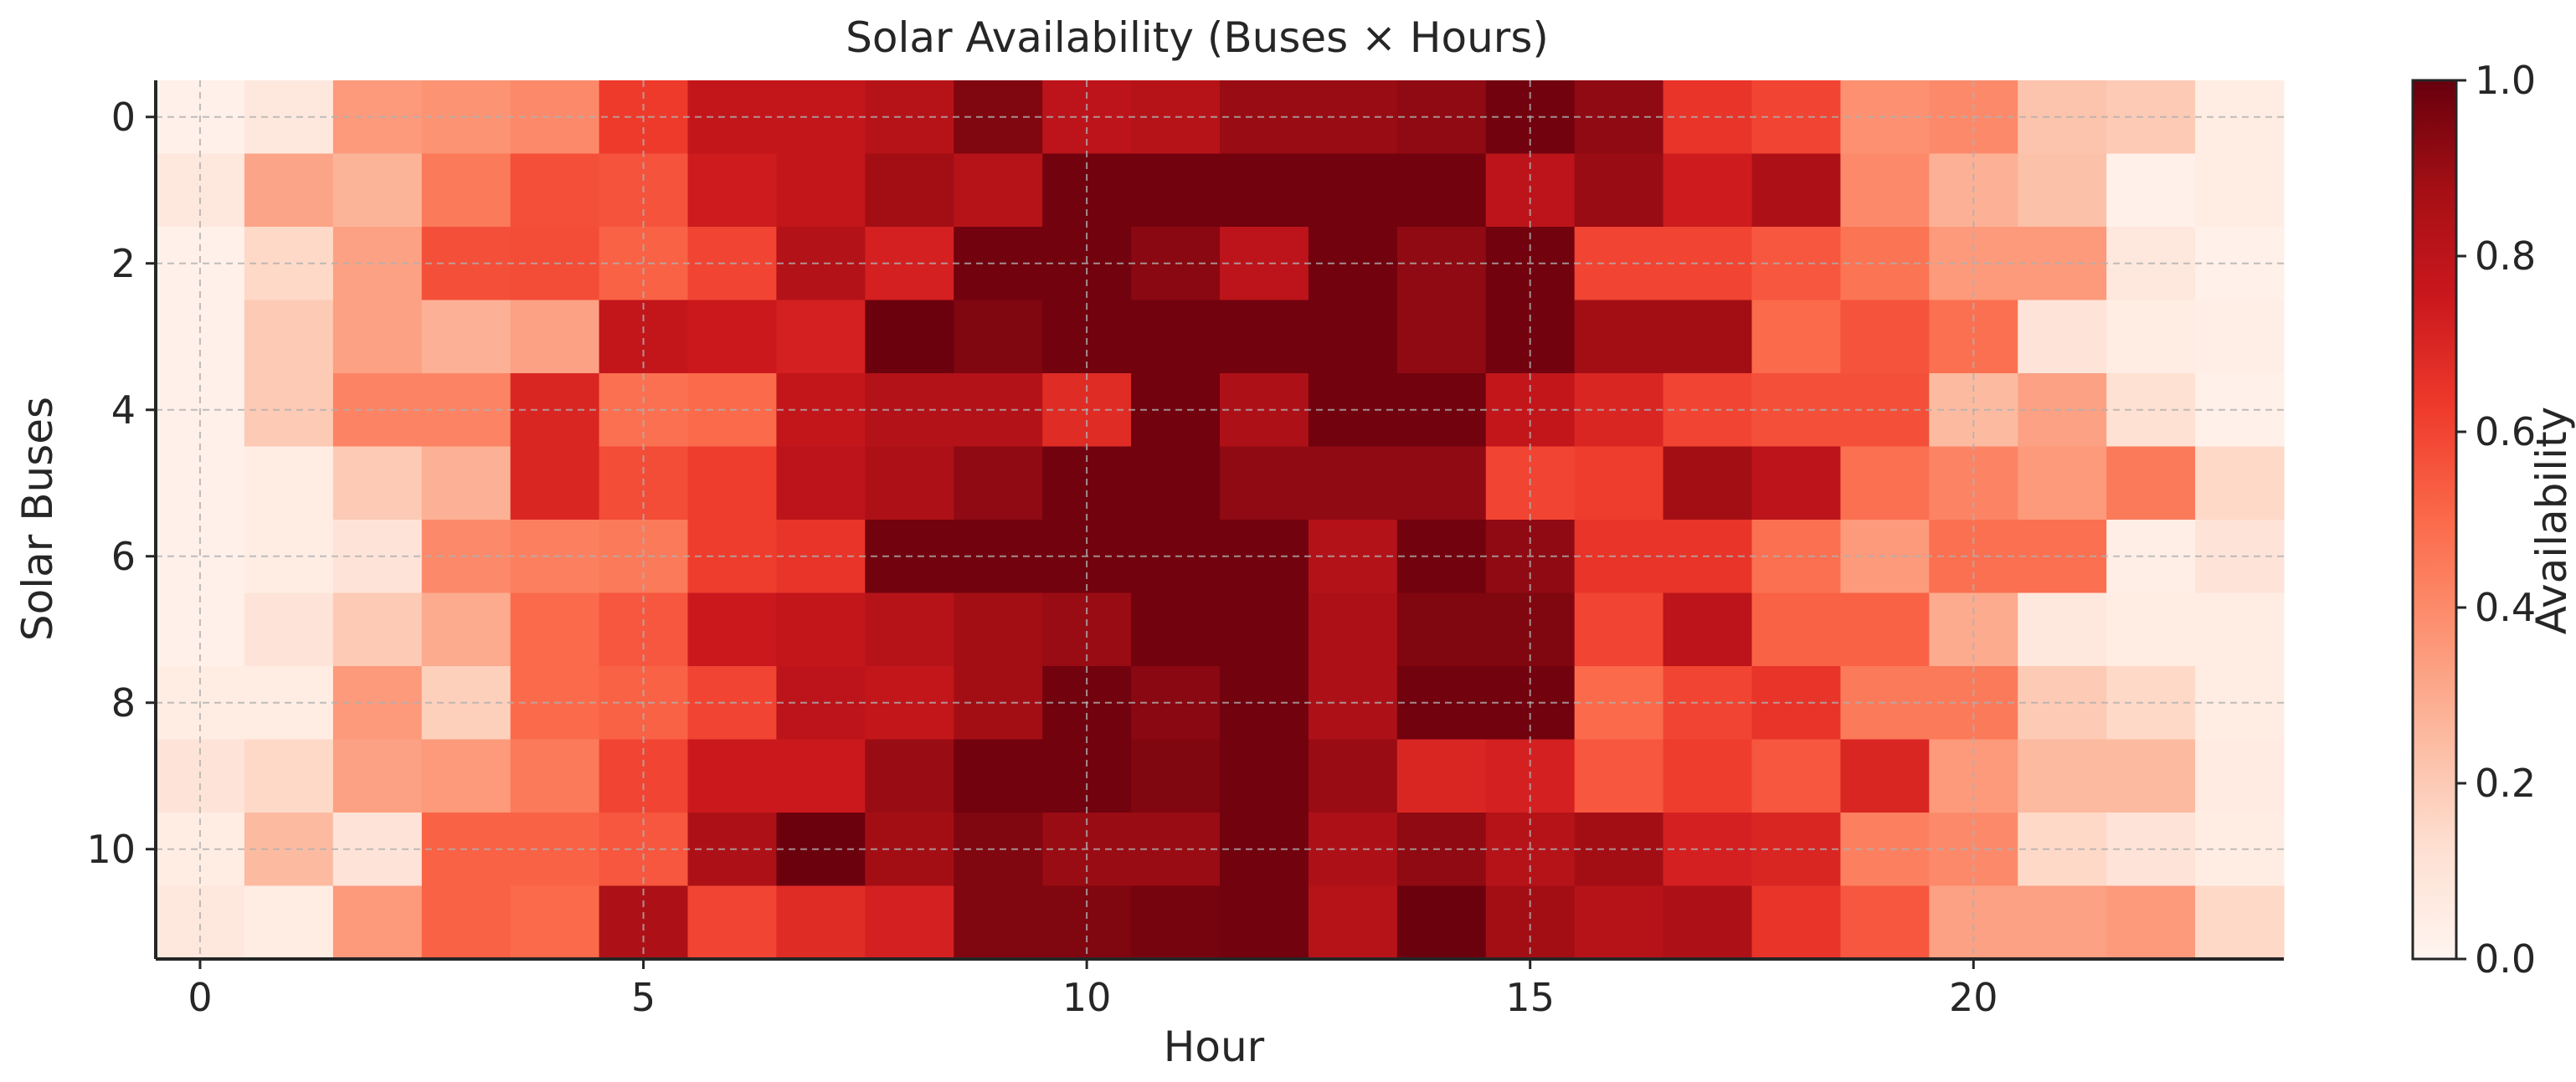 This screenshot has width=2576, height=1082. Describe the element at coordinates (2505, 607) in the screenshot. I see `colorbar-tick-label: 0.4` at that location.